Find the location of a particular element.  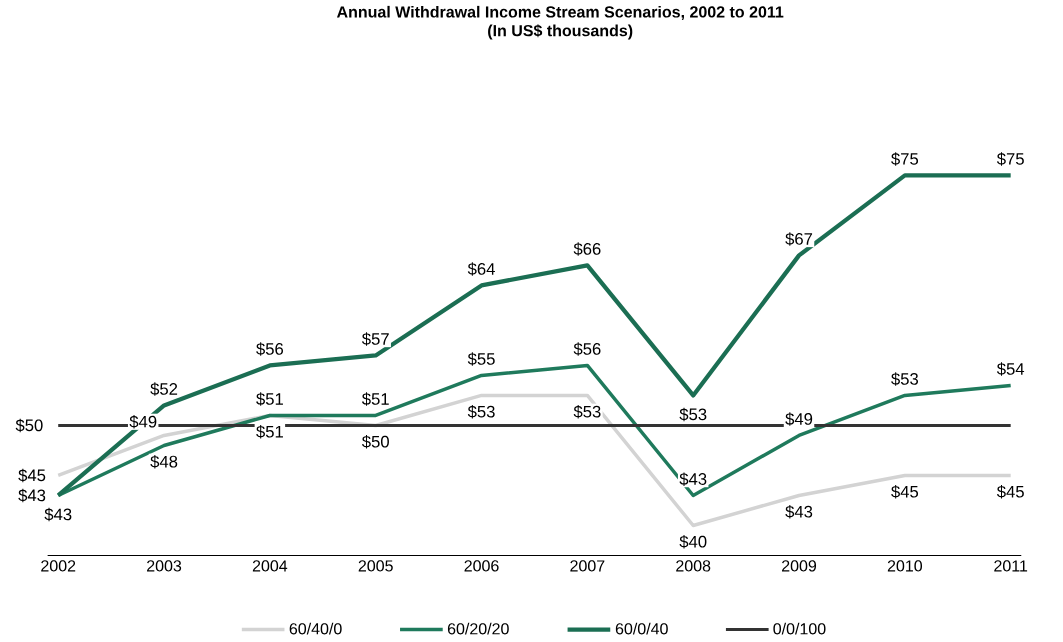

x-tick-label: 2008 is located at coordinates (693, 566).